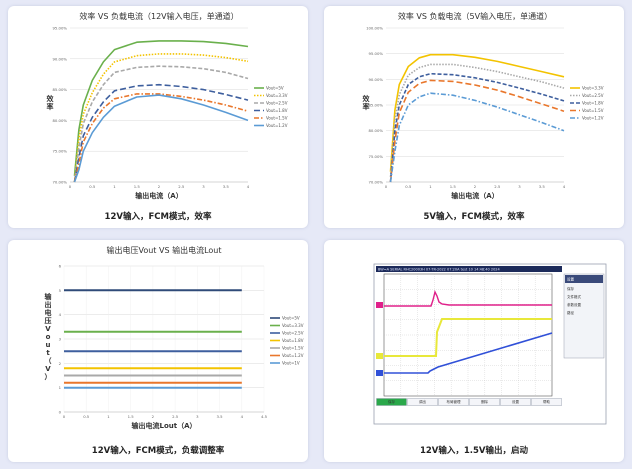 Image resolution: width=632 pixels, height=469 pixels. I want to click on vout-marker, so click(379, 373).